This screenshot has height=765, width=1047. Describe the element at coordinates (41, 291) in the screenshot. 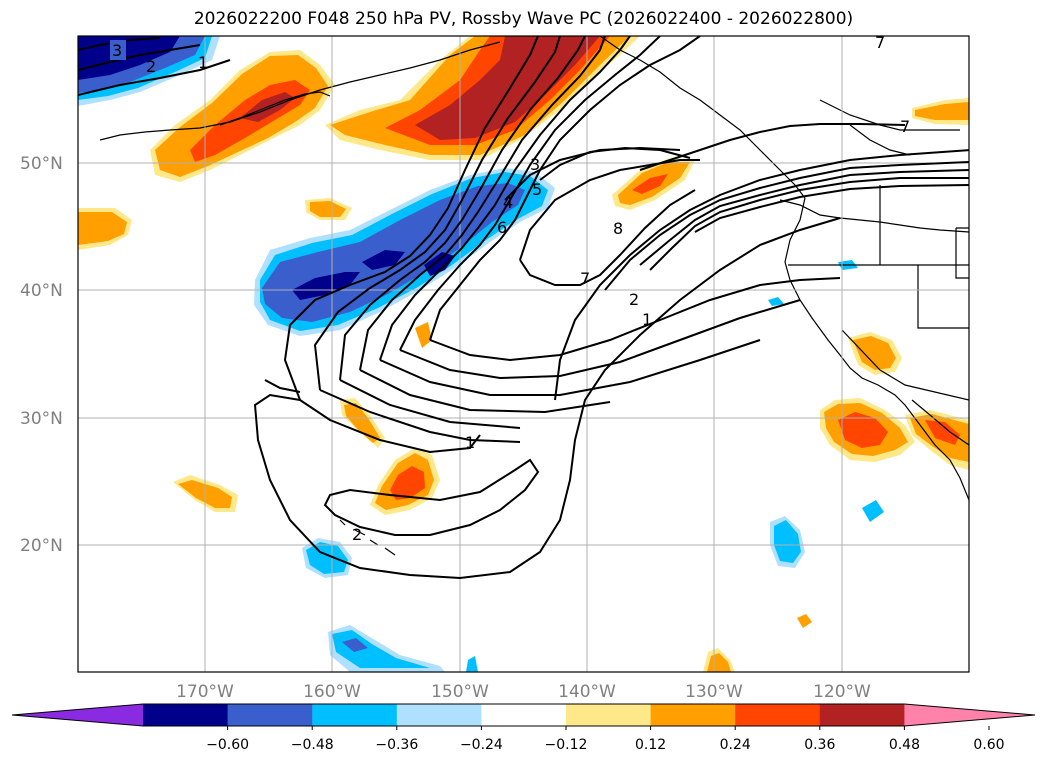

I see `lat-label: 40°N` at that location.